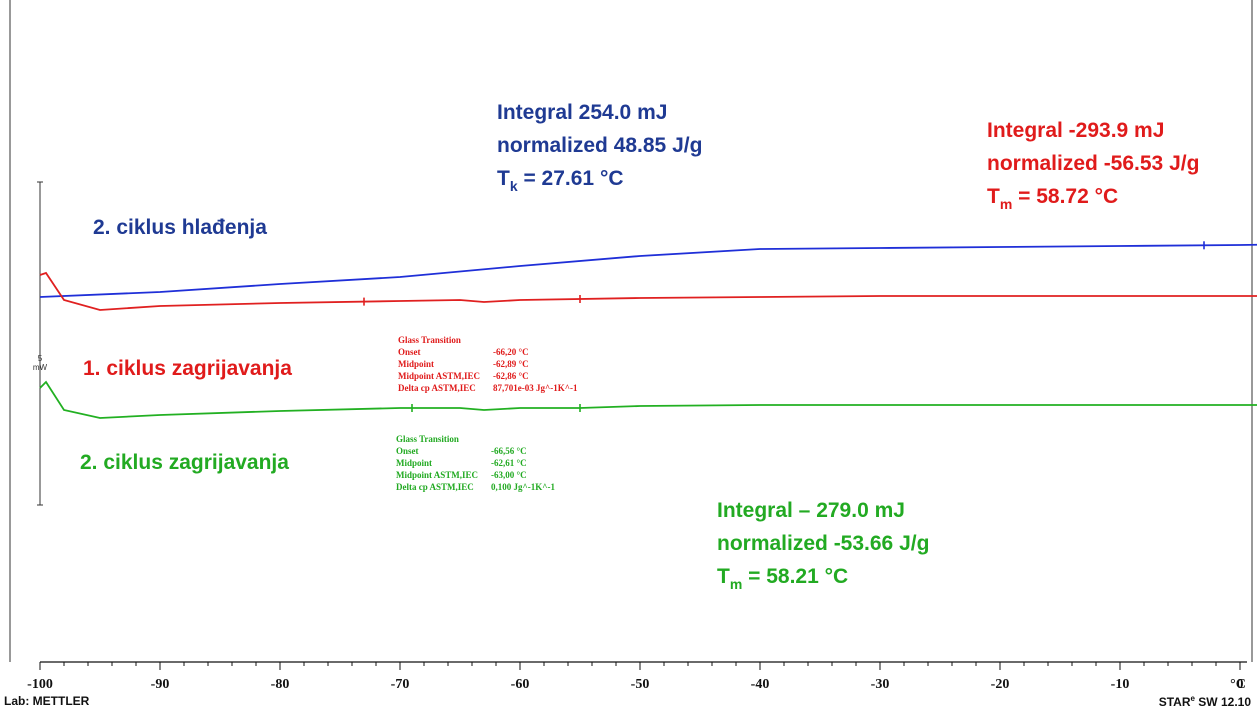  I want to click on heating-1-normalized: normalized -56.53 J/g, so click(1093, 163).